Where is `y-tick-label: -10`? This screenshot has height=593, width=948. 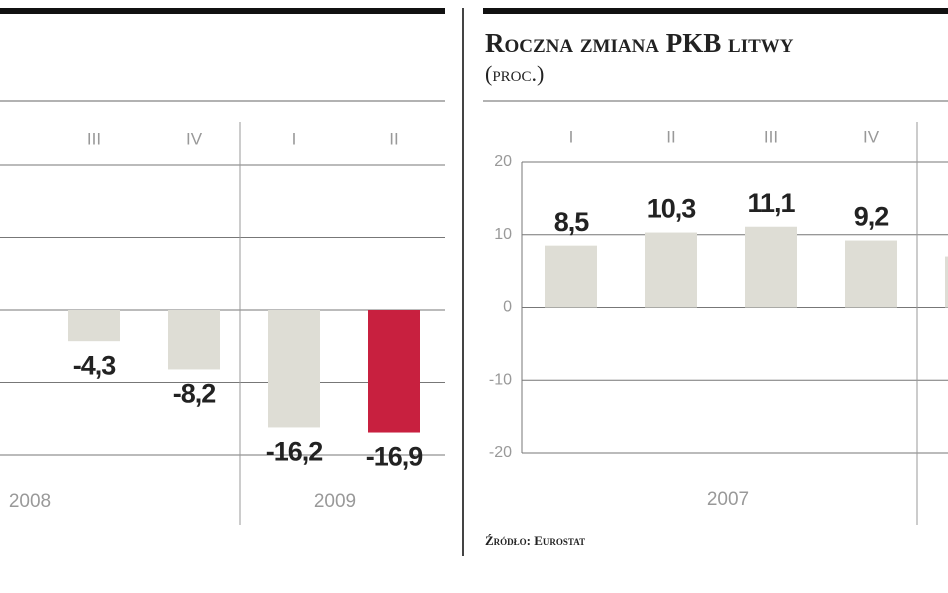
y-tick-label: -10 is located at coordinates (500, 379).